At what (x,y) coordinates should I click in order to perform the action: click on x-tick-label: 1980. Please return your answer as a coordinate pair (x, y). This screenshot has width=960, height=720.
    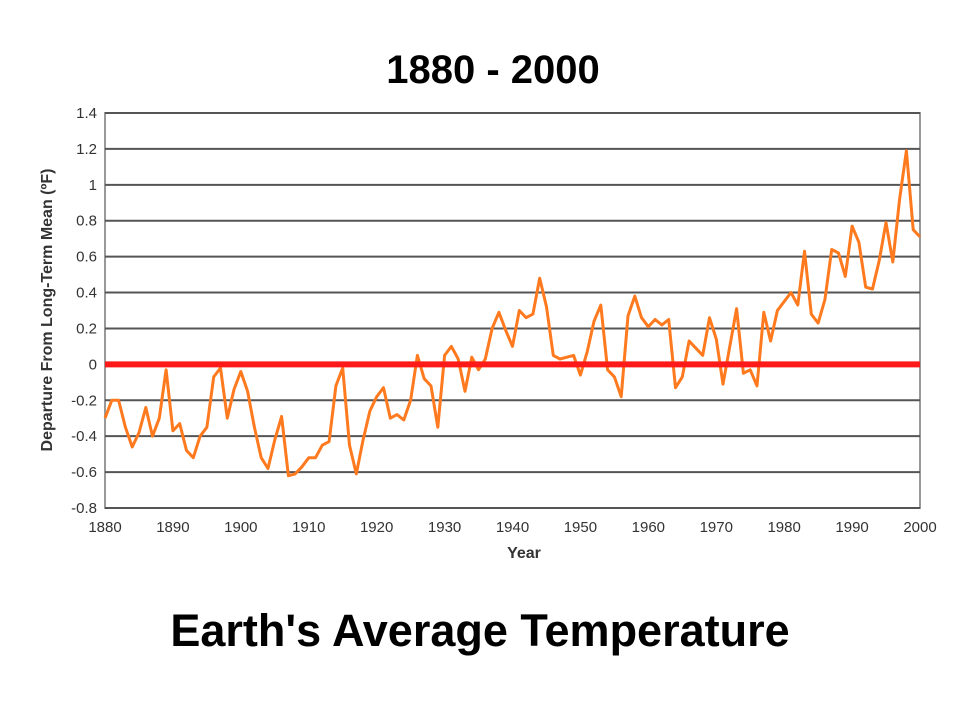
    Looking at the image, I should click on (783, 527).